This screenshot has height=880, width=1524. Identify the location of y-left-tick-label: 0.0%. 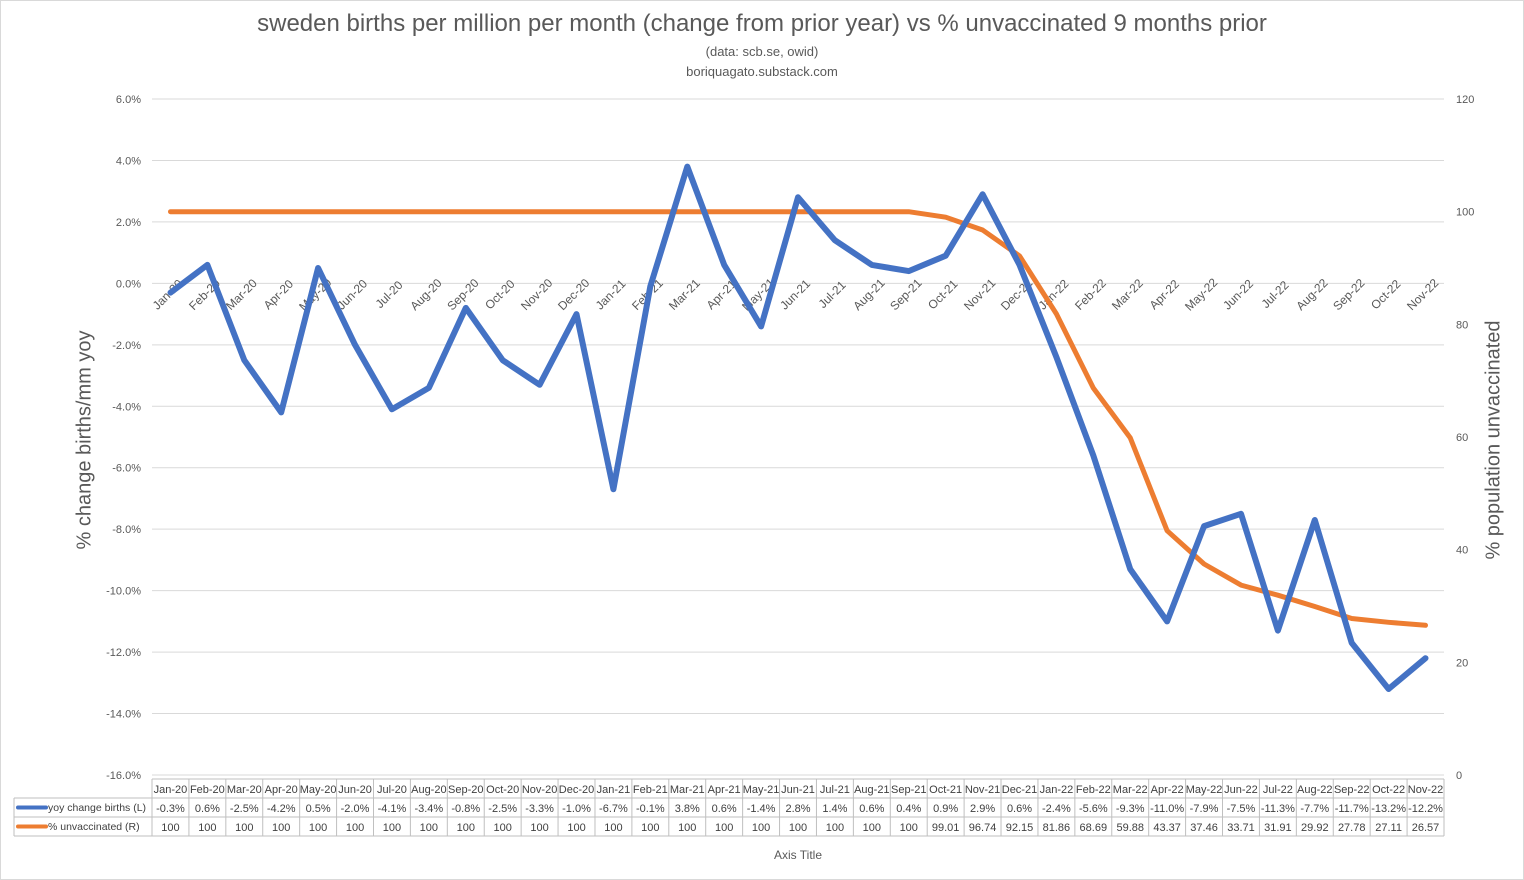
(128, 284).